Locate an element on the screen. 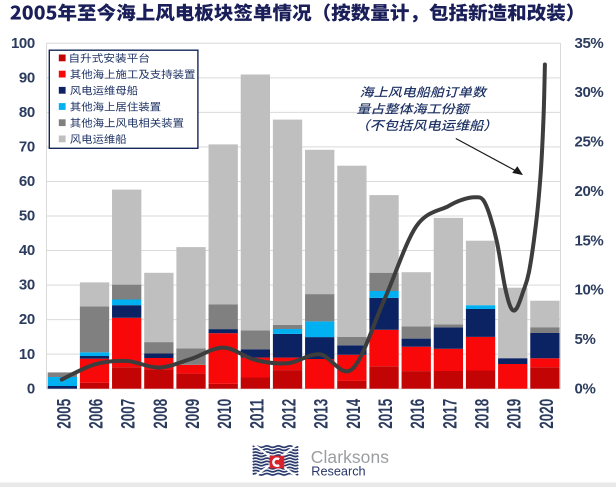  svg-text: 2013 is located at coordinates (322, 414).